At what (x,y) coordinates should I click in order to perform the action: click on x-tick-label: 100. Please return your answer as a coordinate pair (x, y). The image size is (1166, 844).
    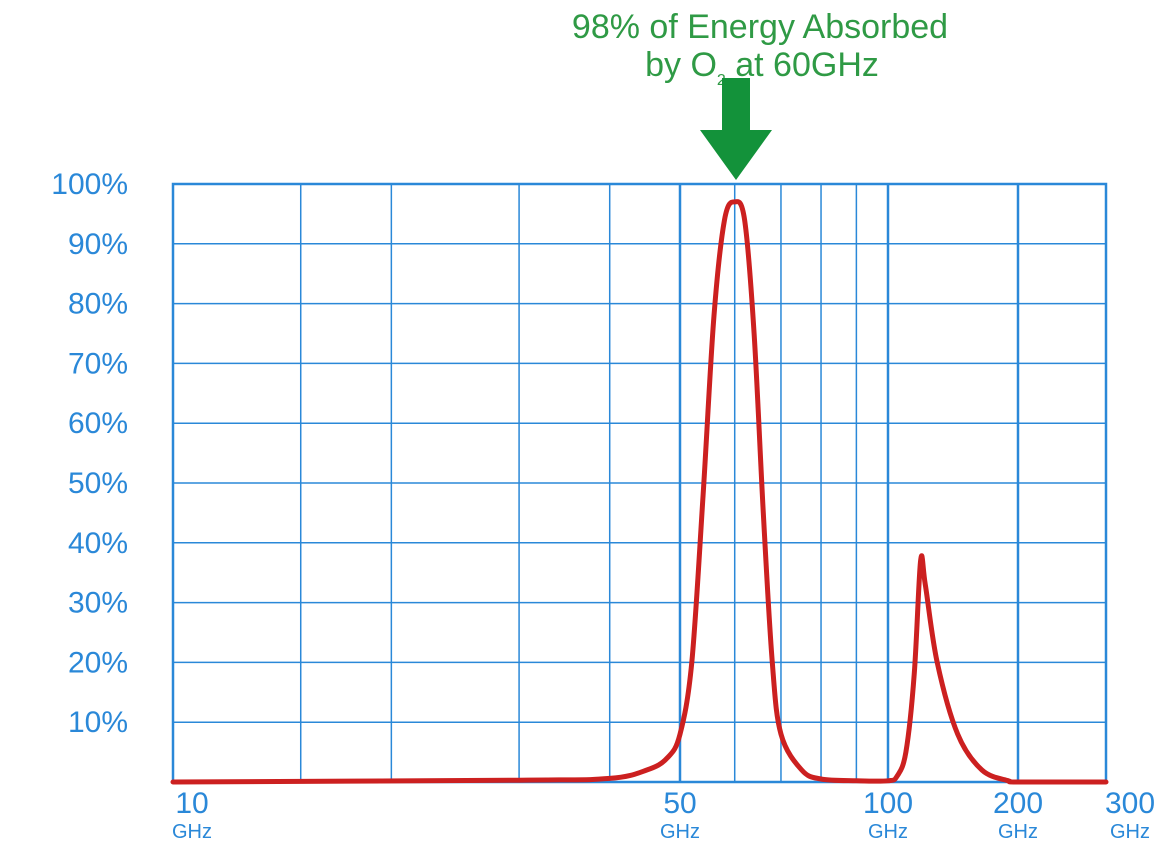
    Looking at the image, I should click on (888, 803).